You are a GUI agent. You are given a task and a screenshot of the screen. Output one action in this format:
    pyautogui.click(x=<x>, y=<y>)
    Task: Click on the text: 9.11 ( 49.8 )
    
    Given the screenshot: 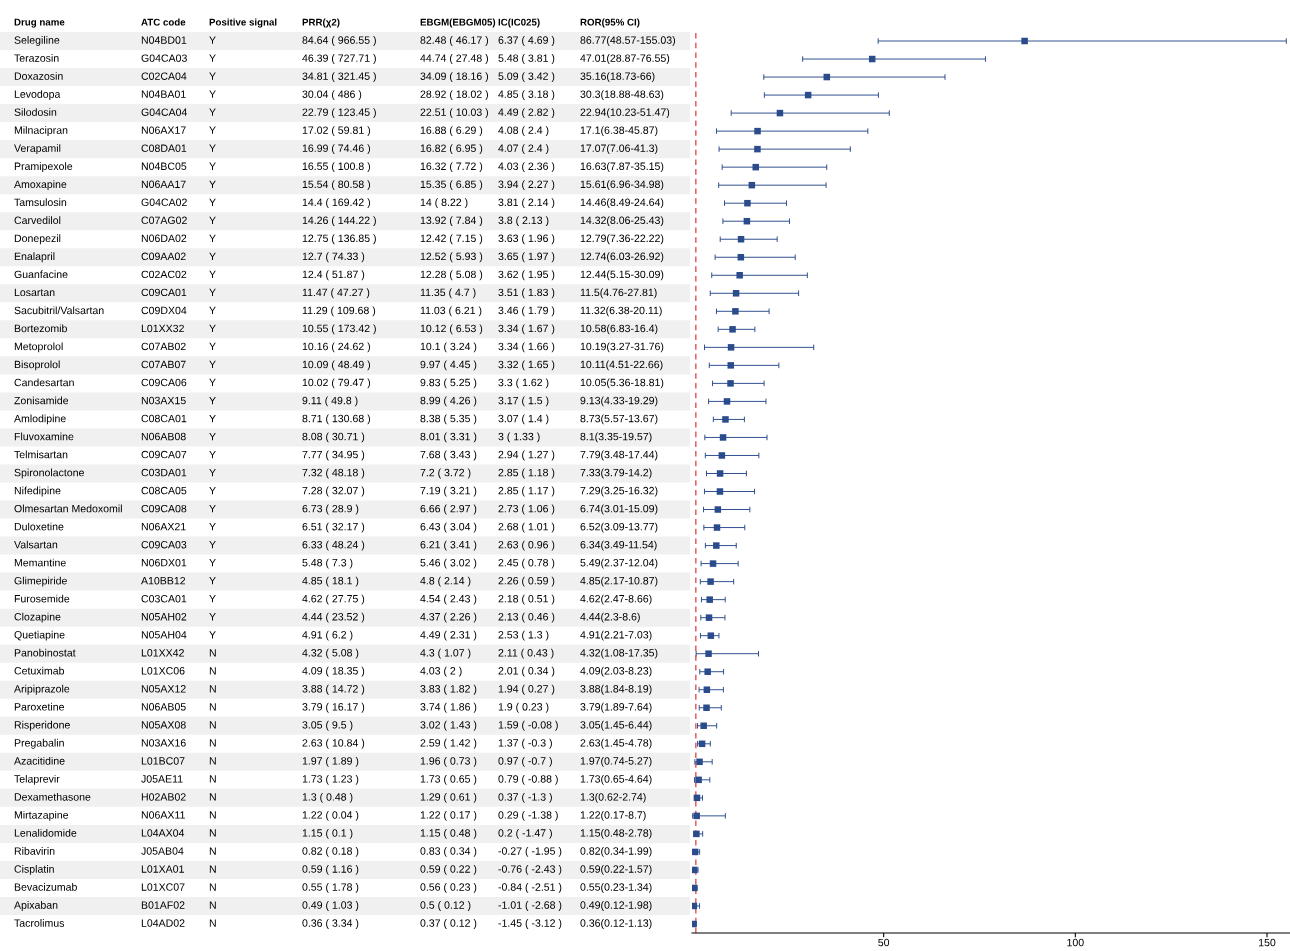 What is the action you would take?
    pyautogui.click(x=330, y=401)
    